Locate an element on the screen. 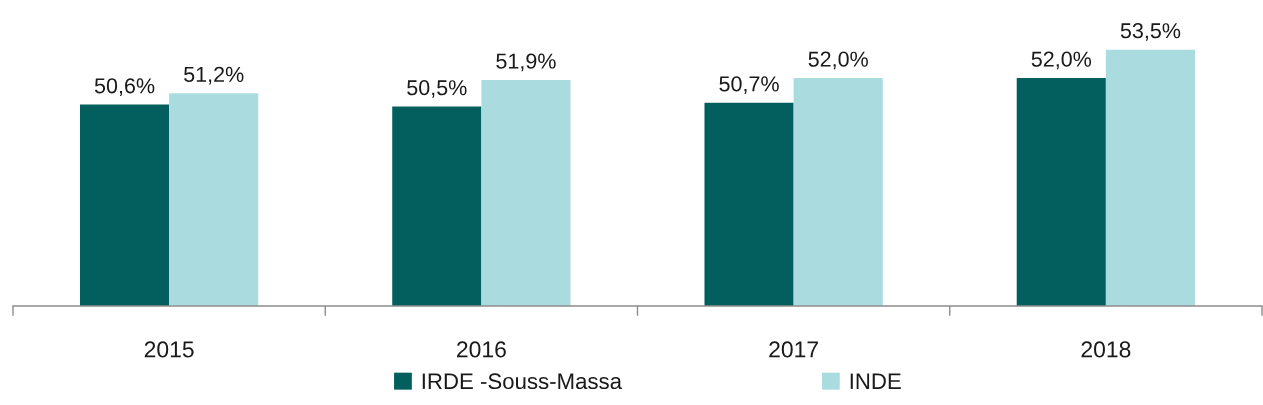 This screenshot has width=1263, height=405. data-label: 50,5% is located at coordinates (437, 89).